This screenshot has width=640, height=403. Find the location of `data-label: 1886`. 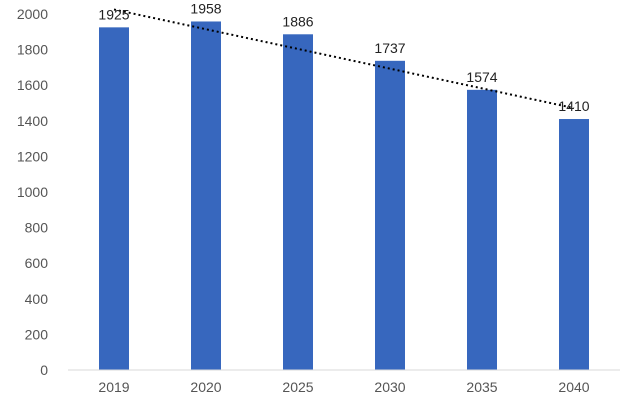

data-label: 1886 is located at coordinates (297, 21).